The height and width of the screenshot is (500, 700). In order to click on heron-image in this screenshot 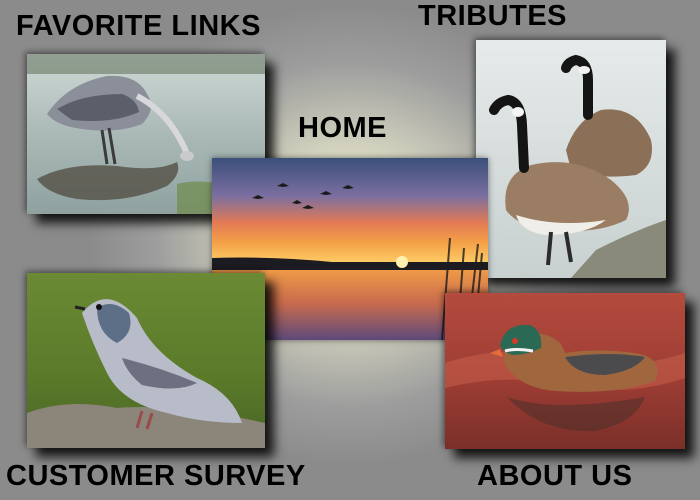, I will do `click(146, 134)`.